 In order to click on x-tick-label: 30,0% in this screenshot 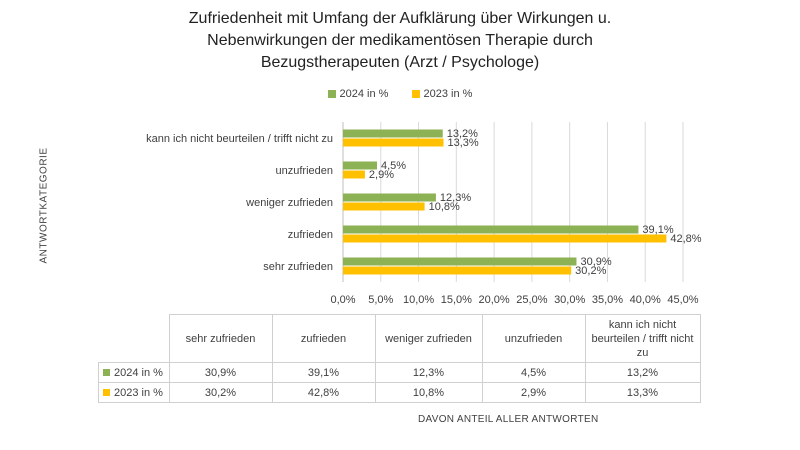, I will do `click(569, 300)`.